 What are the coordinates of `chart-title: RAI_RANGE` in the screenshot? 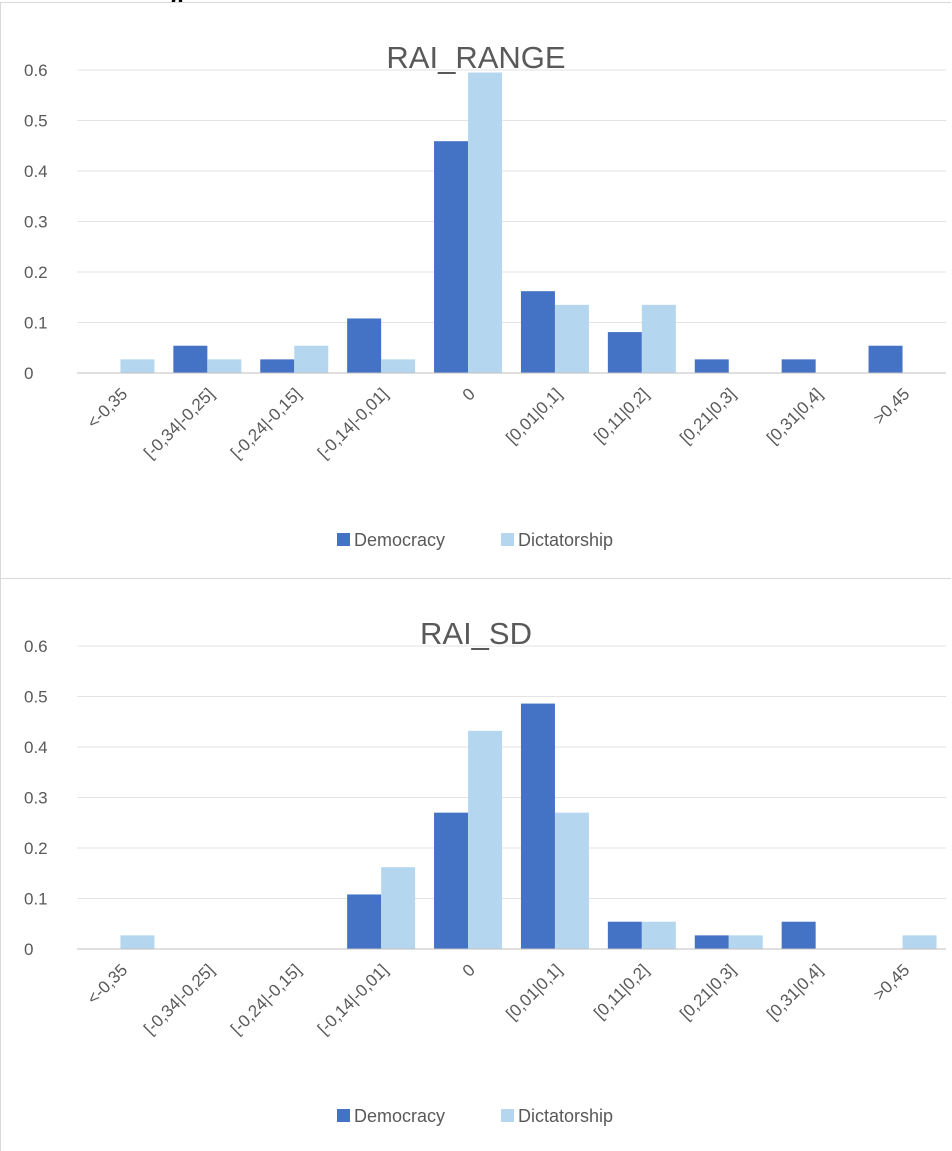 It's located at (475, 57).